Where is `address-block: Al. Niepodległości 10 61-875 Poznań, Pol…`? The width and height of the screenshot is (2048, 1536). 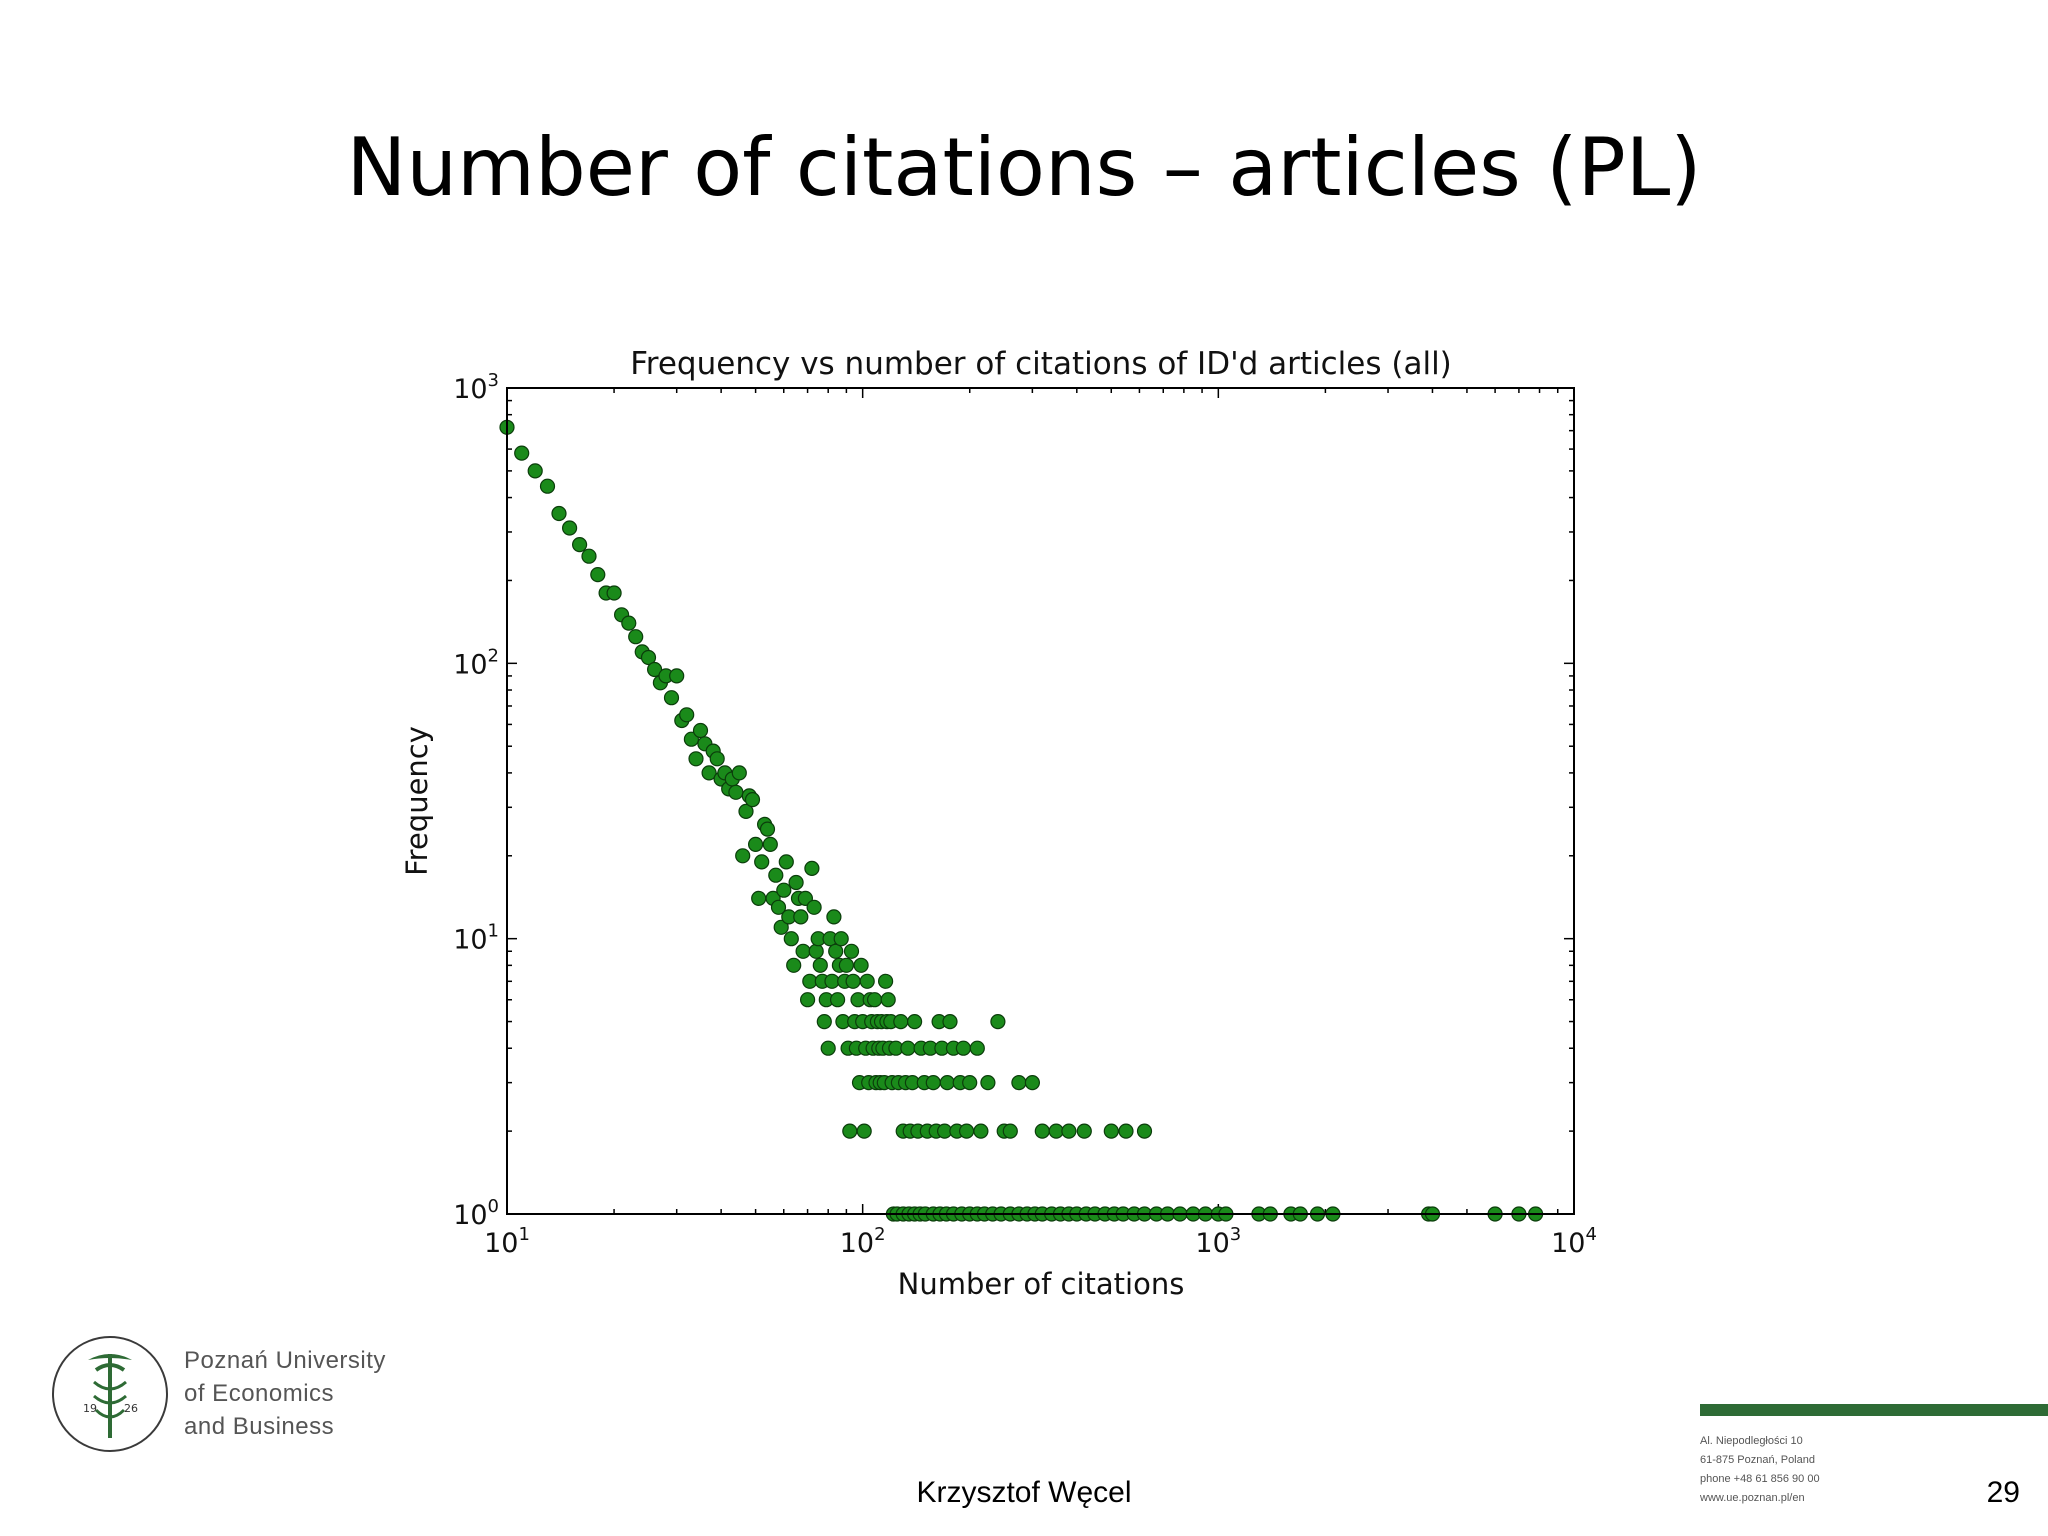 address-block: Al. Niepodległości 10 61-875 Poznań, Pol… is located at coordinates (1760, 1470).